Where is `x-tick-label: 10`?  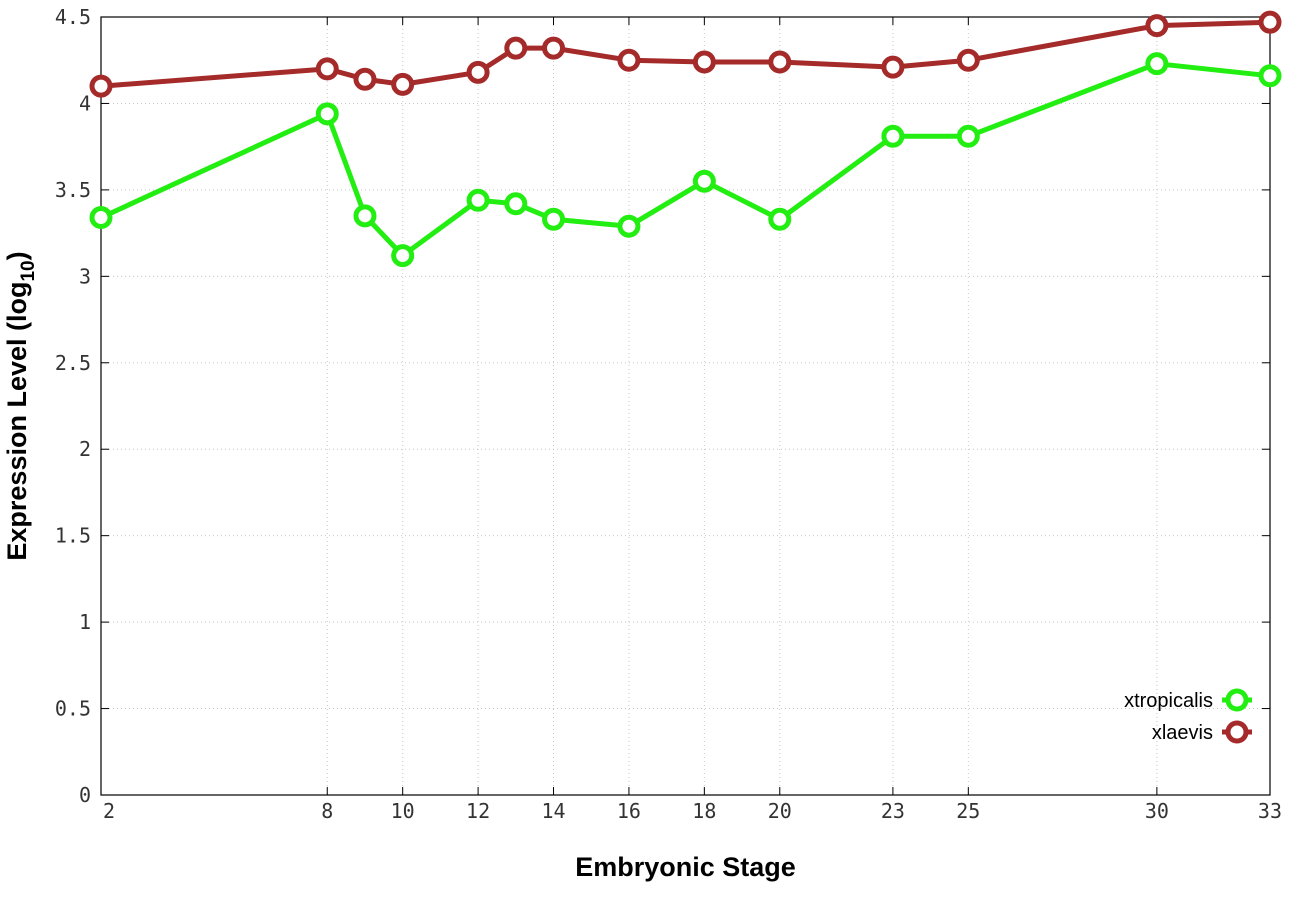 x-tick-label: 10 is located at coordinates (403, 811).